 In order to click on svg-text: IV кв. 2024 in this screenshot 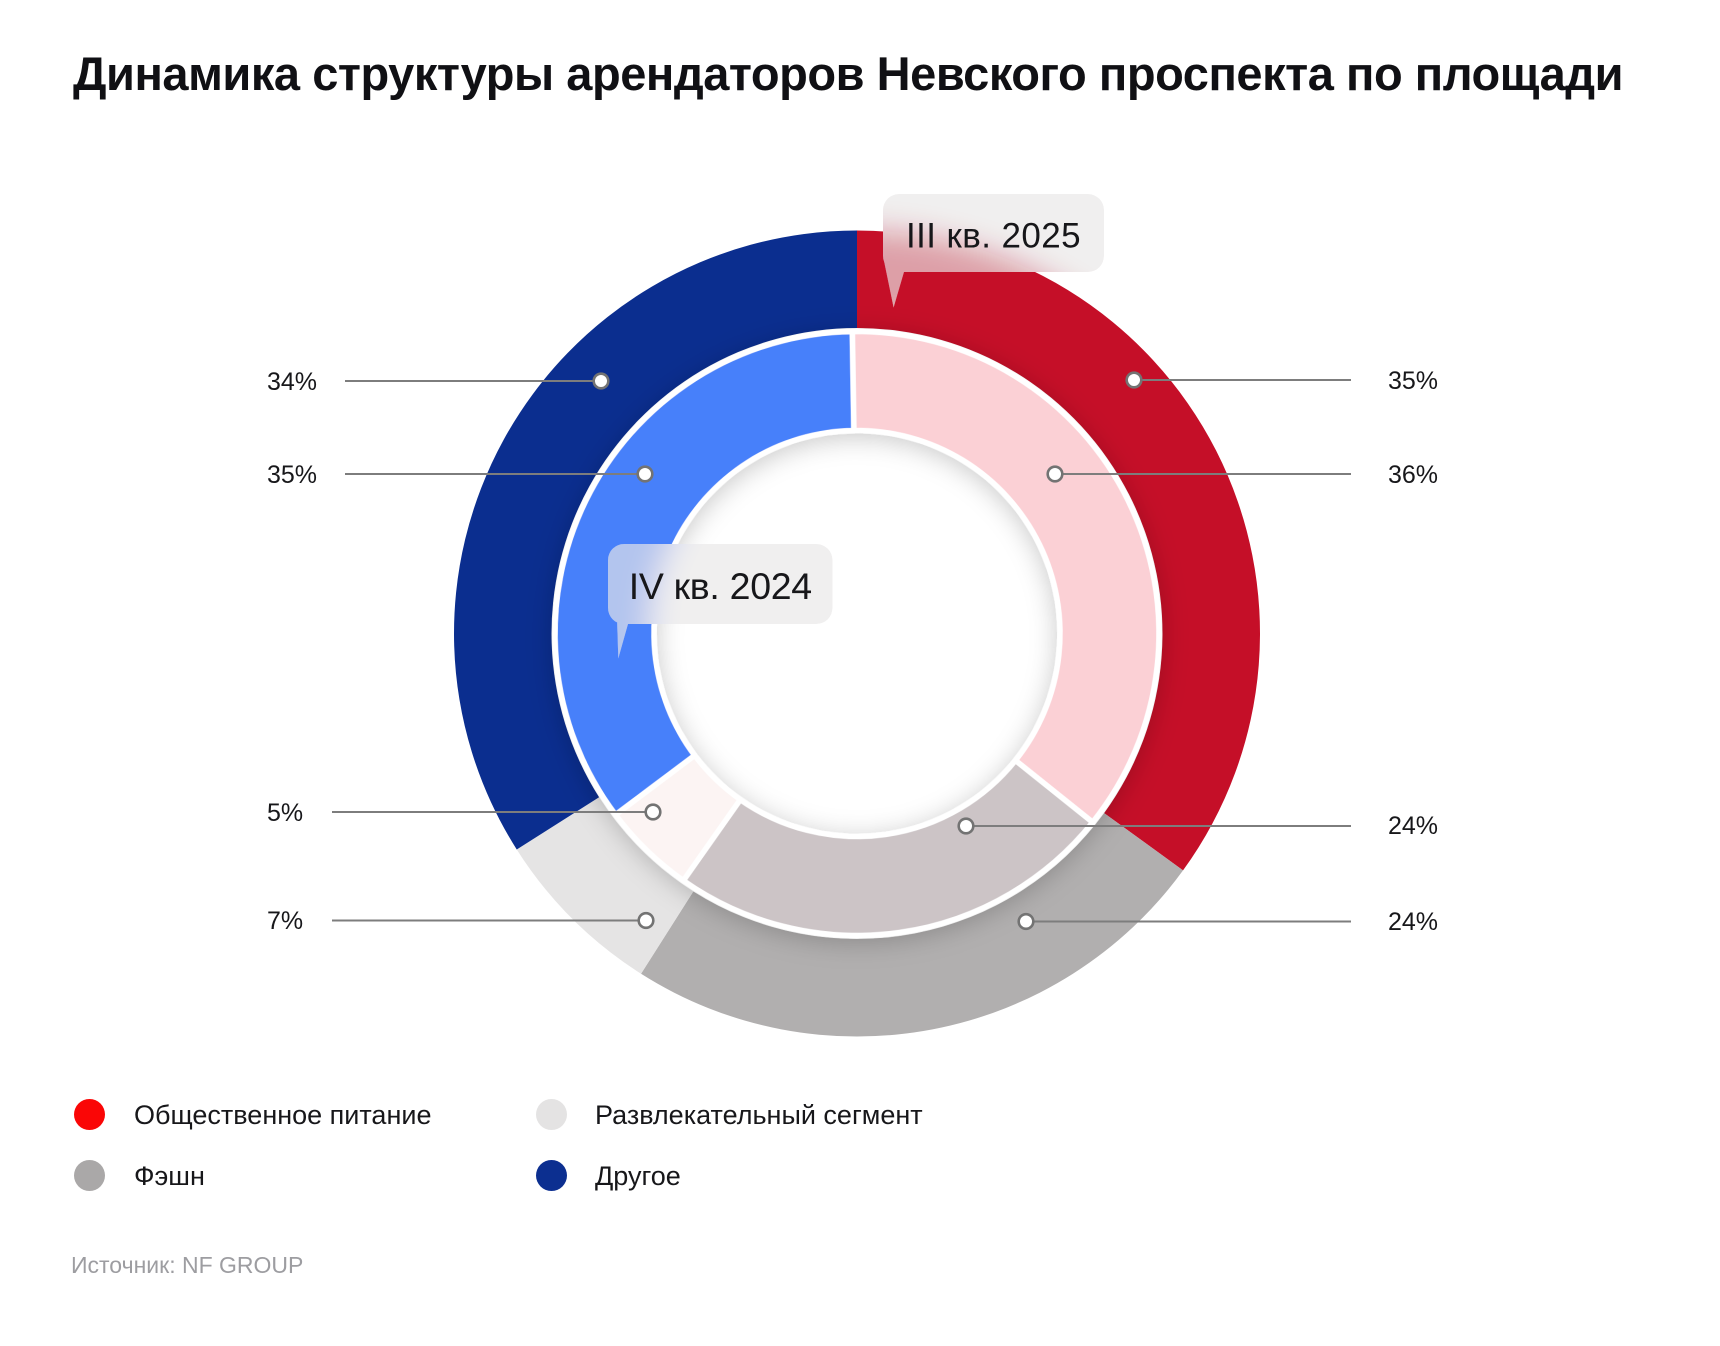, I will do `click(720, 586)`.